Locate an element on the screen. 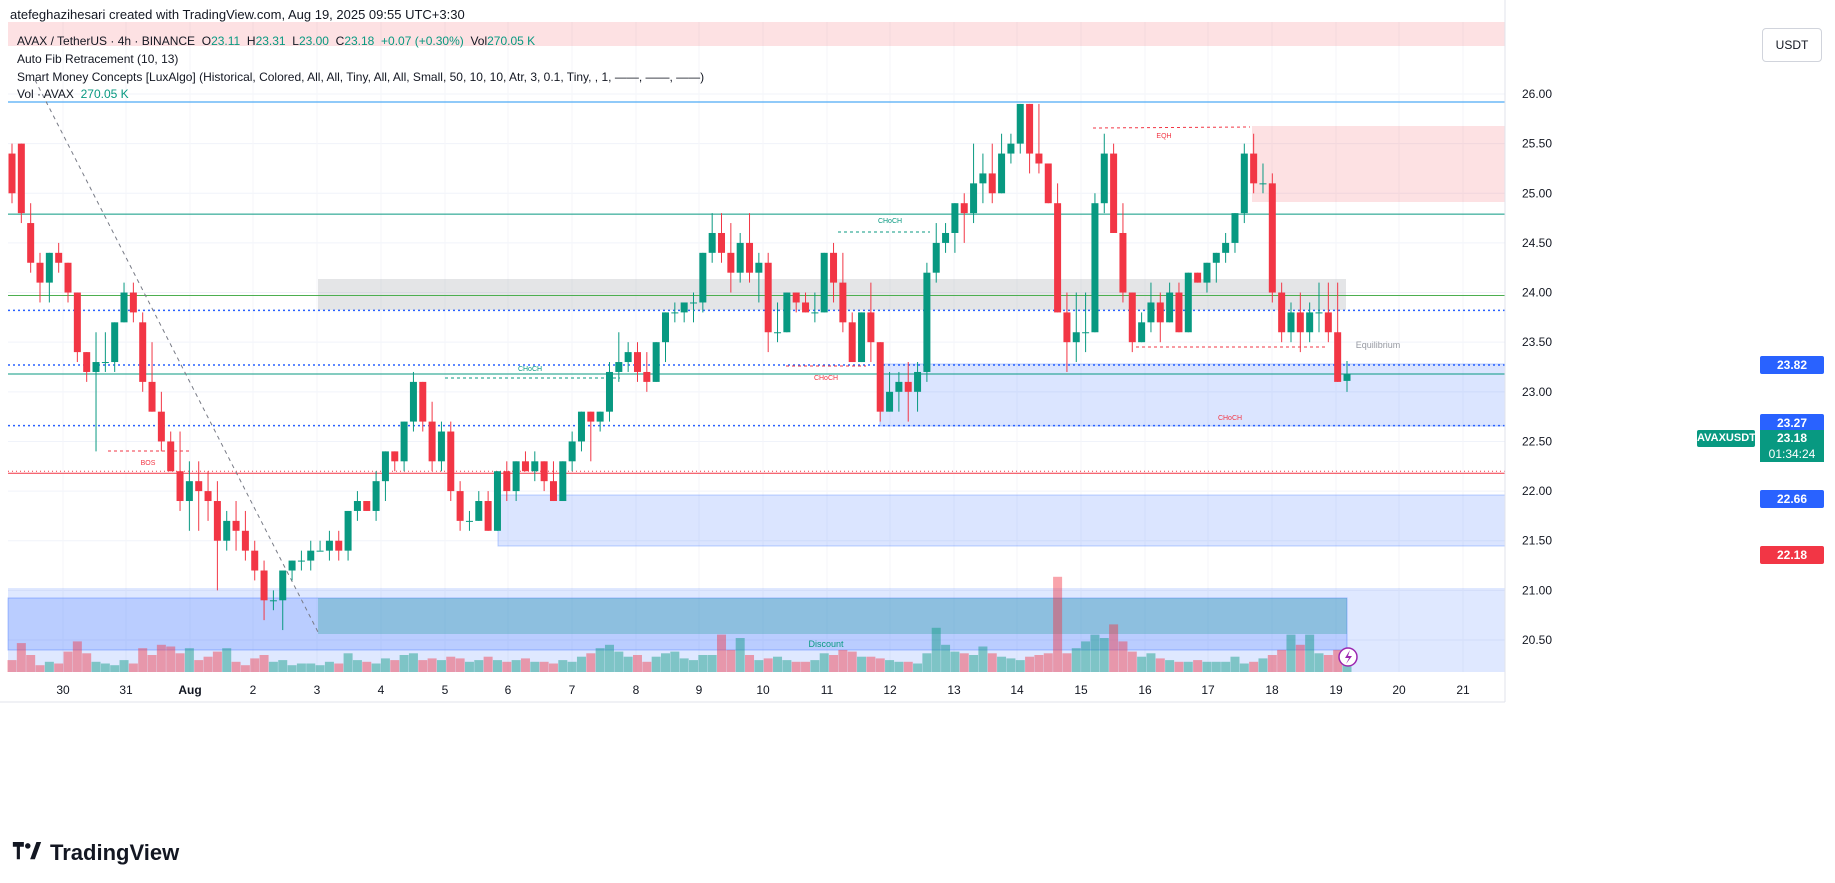 This screenshot has width=1835, height=883. lightning-bolt-icon is located at coordinates (1348, 657).